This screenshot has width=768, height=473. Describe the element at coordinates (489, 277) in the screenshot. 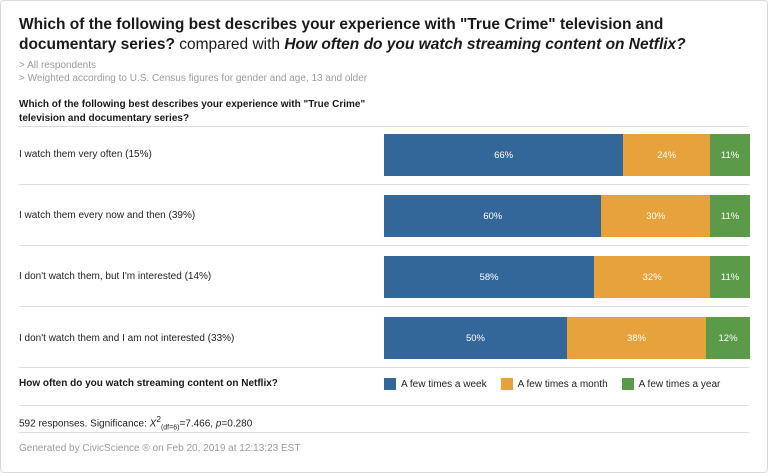

I see `bar-segment-week: 58%` at that location.